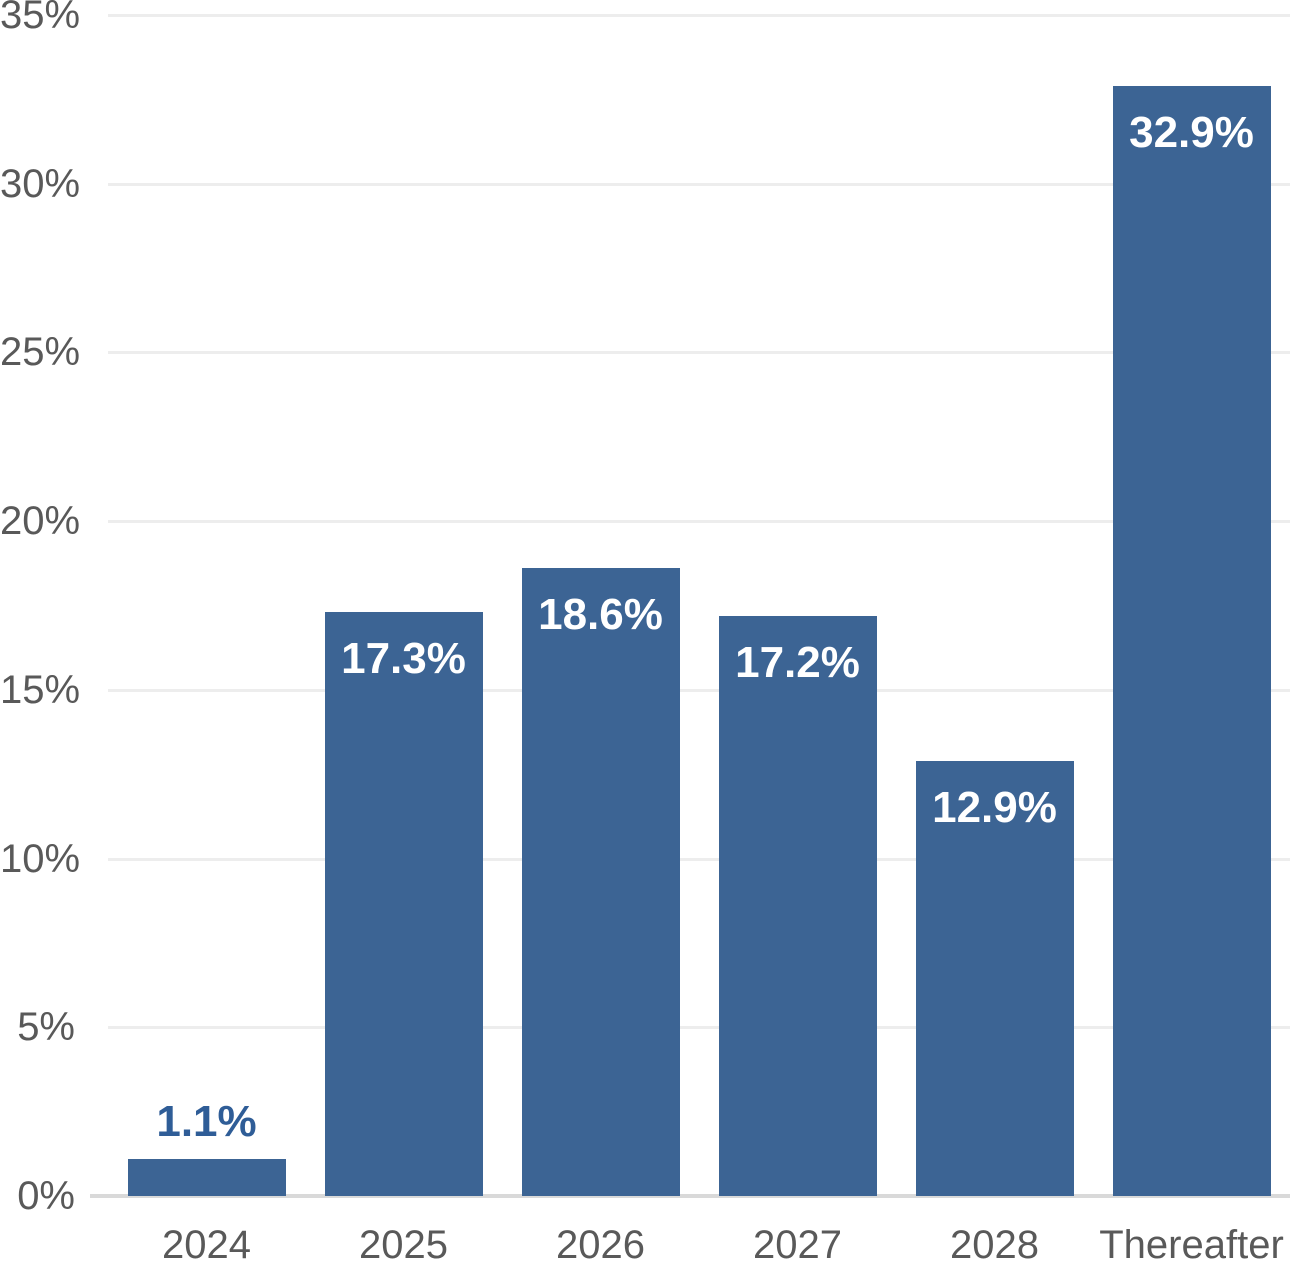 The image size is (1290, 1264). Describe the element at coordinates (40, 18) in the screenshot. I see `y-tick-label: 35%` at that location.